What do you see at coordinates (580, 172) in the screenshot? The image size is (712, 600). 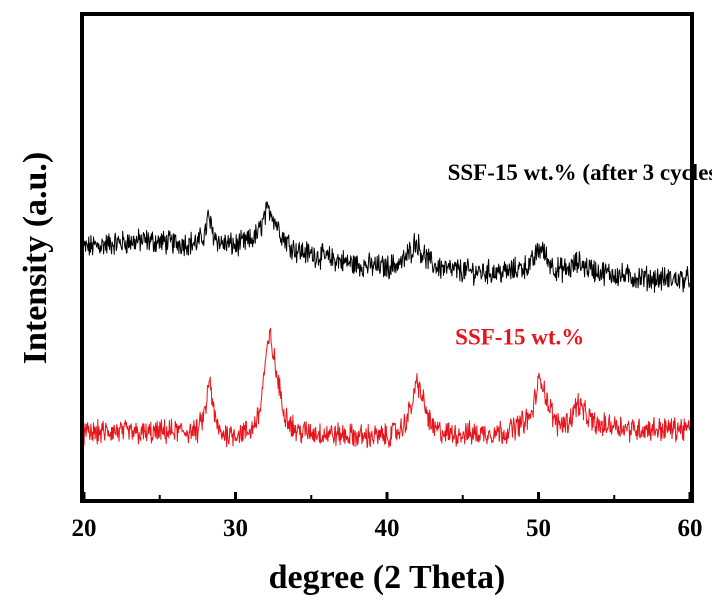 I see `series-label-after-3-cycles: SSF-15 wt.% (after 3 cycles)` at bounding box center [580, 172].